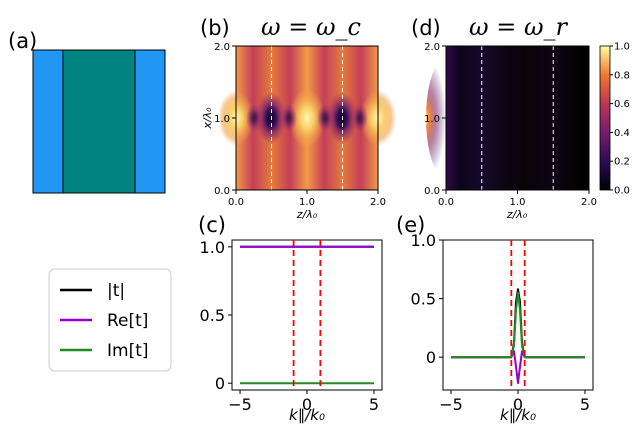 The height and width of the screenshot is (431, 634). Describe the element at coordinates (307, 315) in the screenshot. I see `plot-c-frame` at that location.